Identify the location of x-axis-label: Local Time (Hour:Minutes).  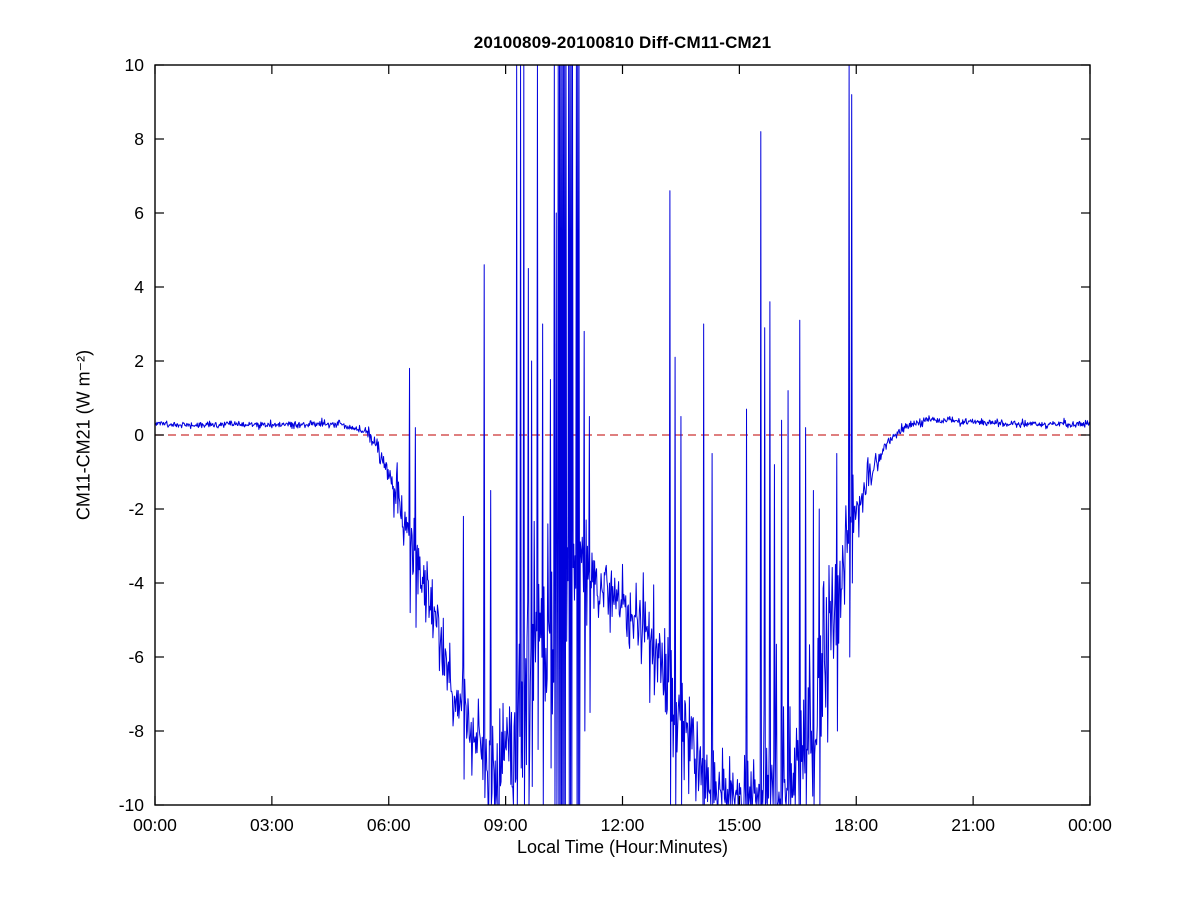
(622, 847).